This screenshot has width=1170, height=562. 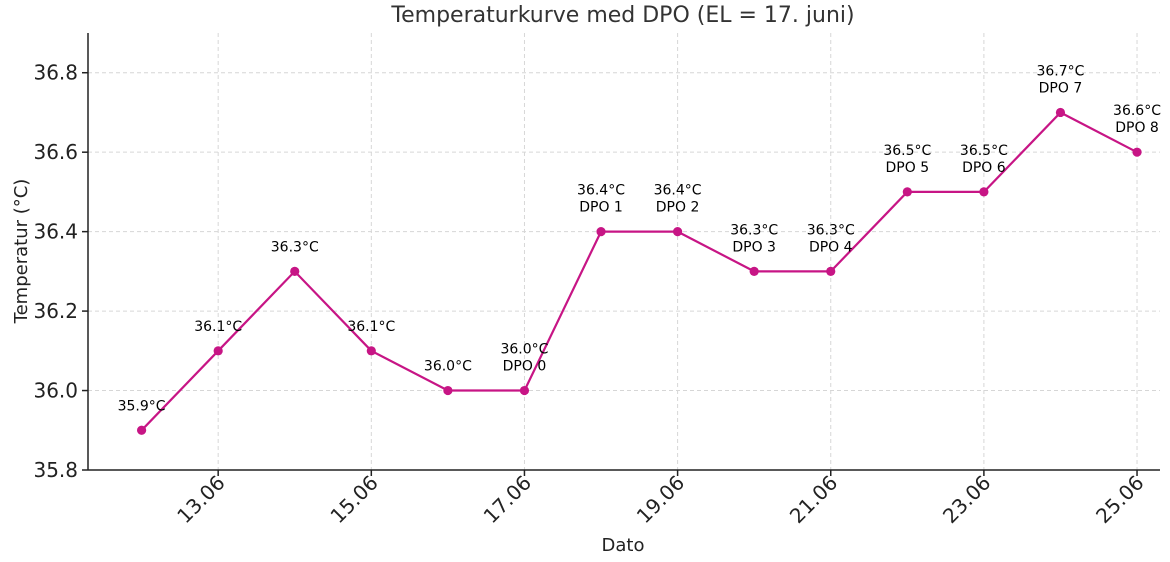 What do you see at coordinates (55, 311) in the screenshot?
I see `y-tick-label: 36.2` at bounding box center [55, 311].